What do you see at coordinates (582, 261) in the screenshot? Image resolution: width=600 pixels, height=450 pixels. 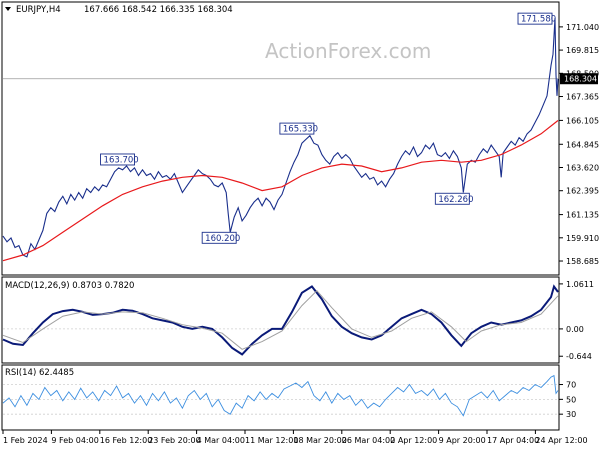 I see `price-tick-label: 158.685` at bounding box center [582, 261].